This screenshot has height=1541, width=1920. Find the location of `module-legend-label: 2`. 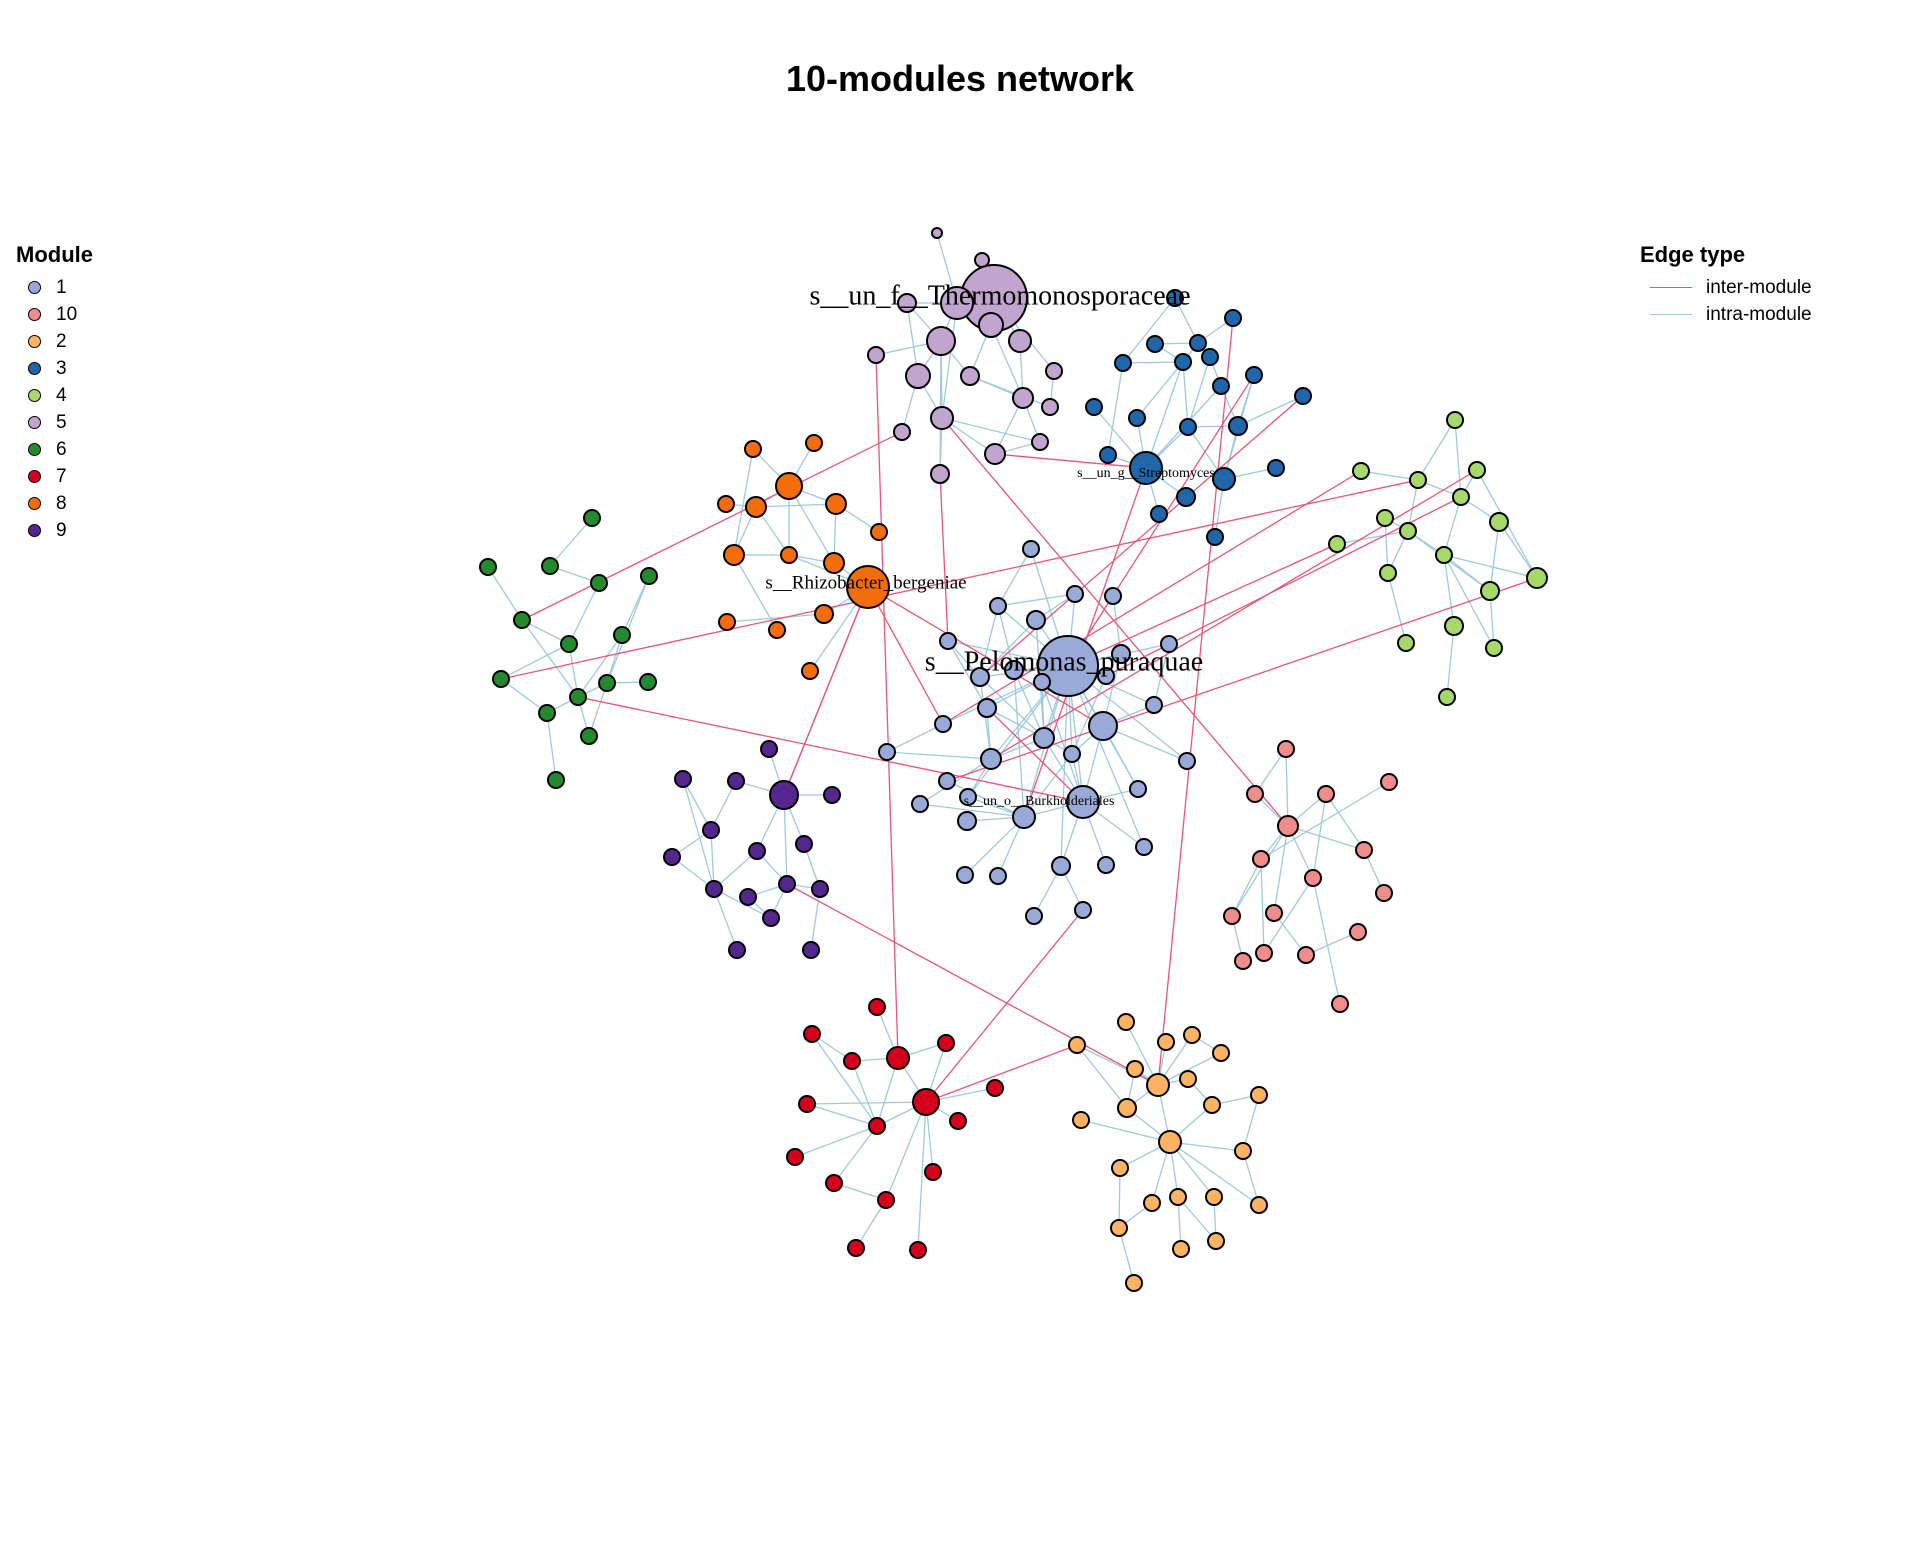

module-legend-label: 2 is located at coordinates (61, 341).